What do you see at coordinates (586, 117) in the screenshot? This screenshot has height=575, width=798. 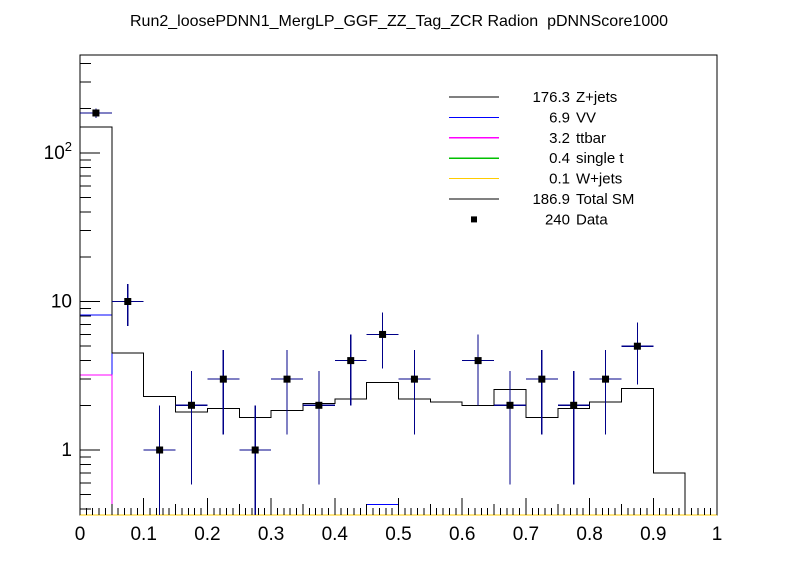 I see `legend-label: VV` at bounding box center [586, 117].